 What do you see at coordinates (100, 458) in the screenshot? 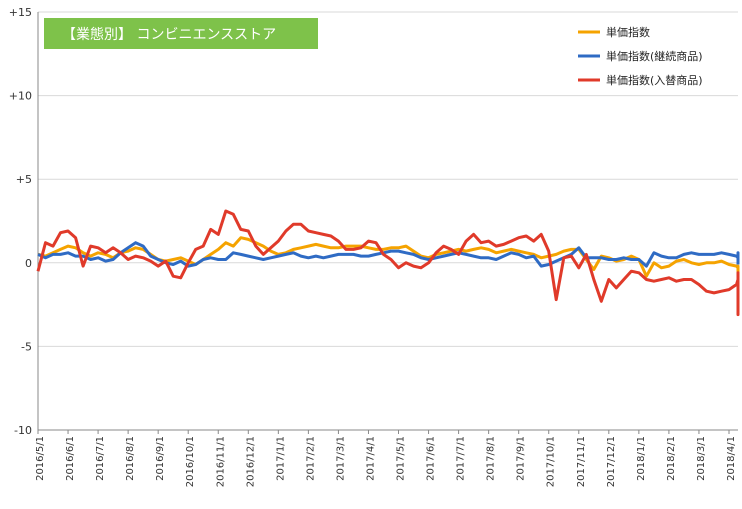
I see `x-tick-label: 2016/7/1` at bounding box center [100, 458].